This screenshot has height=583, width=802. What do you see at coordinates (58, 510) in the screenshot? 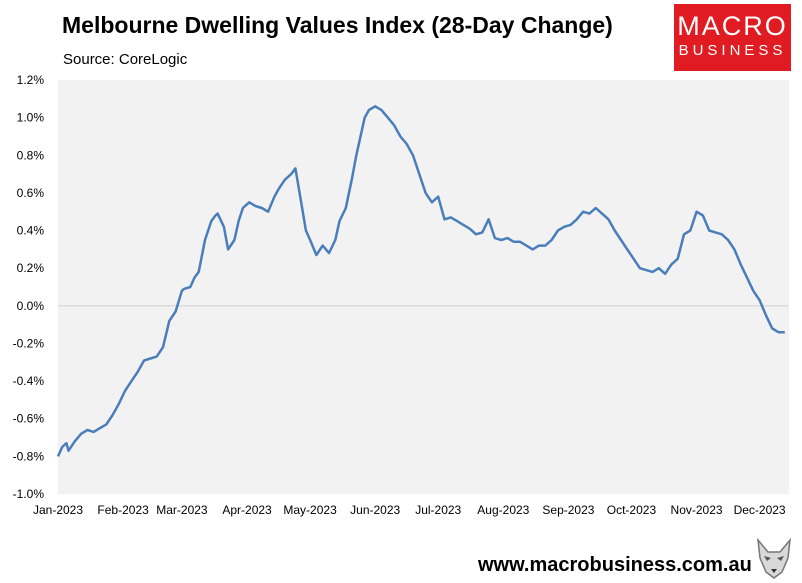
I see `x-tick-label: Jan-2023` at bounding box center [58, 510].